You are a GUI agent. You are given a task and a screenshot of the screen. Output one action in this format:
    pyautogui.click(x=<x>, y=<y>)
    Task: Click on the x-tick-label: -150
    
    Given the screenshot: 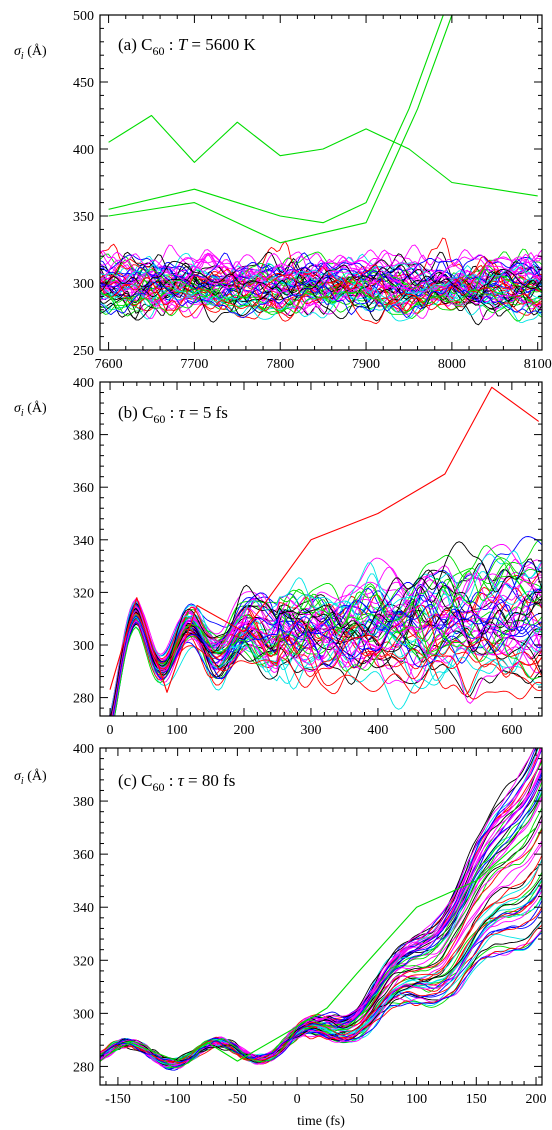 What is the action you would take?
    pyautogui.click(x=118, y=1099)
    